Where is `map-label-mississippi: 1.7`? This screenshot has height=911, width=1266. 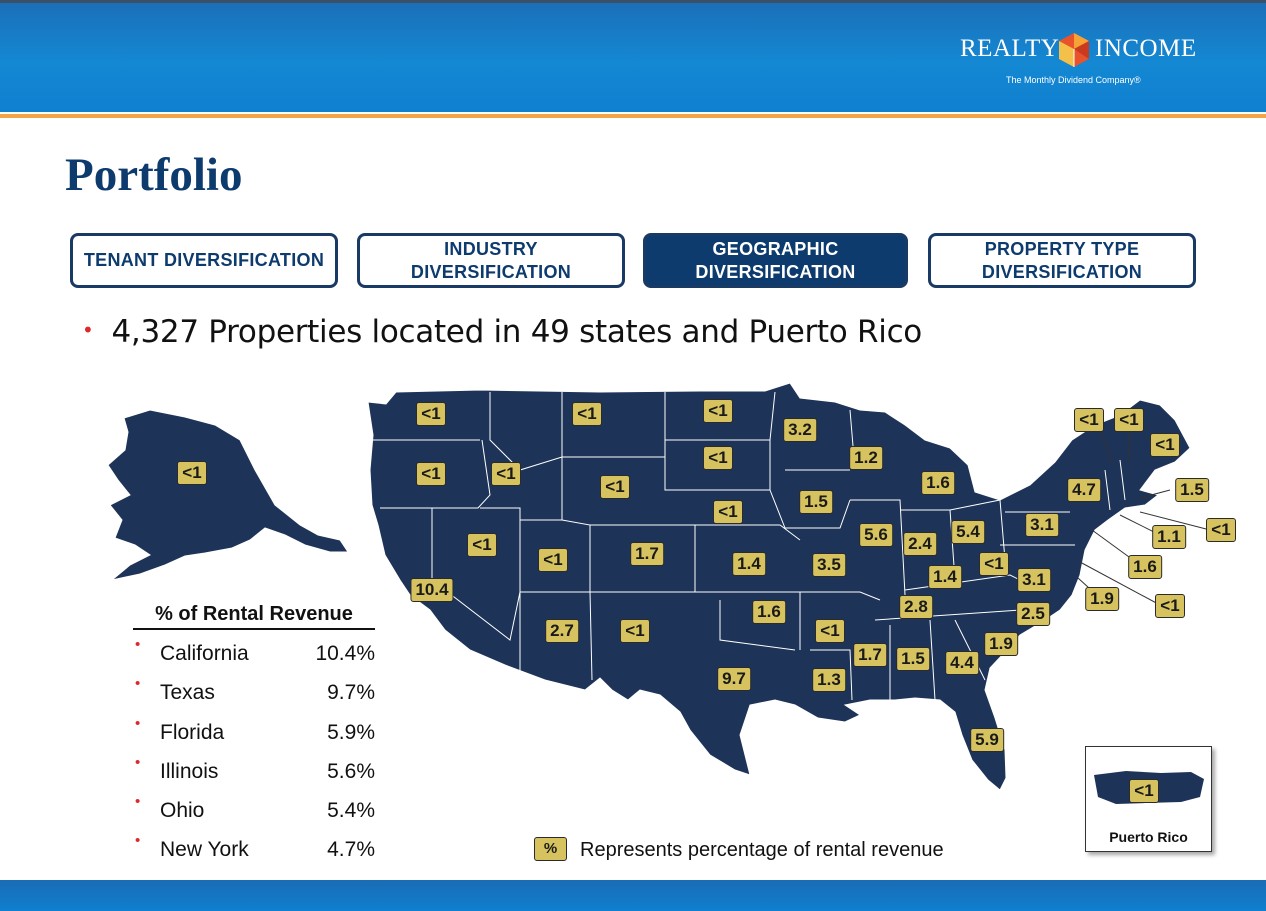 map-label-mississippi: 1.7 is located at coordinates (870, 655).